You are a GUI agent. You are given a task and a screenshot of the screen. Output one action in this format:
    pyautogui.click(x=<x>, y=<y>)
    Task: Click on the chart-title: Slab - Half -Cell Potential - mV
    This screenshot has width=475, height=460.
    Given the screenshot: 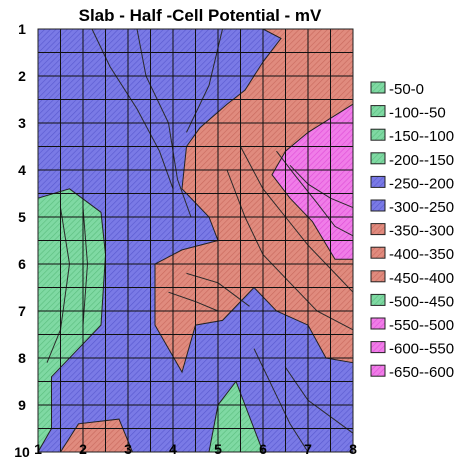 What is the action you would take?
    pyautogui.click(x=200, y=15)
    